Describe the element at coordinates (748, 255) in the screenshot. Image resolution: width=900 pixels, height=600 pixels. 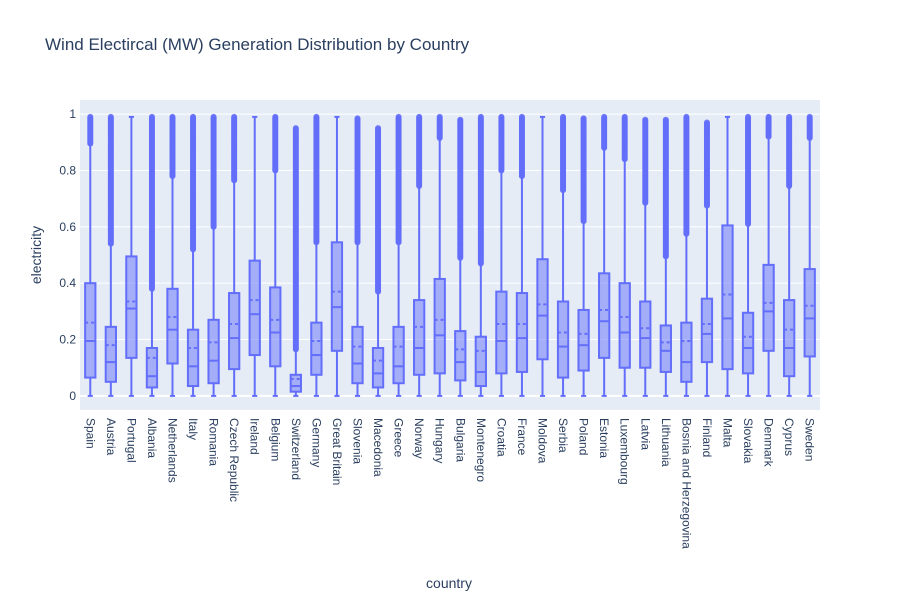
I see `box-slovakia` at that location.